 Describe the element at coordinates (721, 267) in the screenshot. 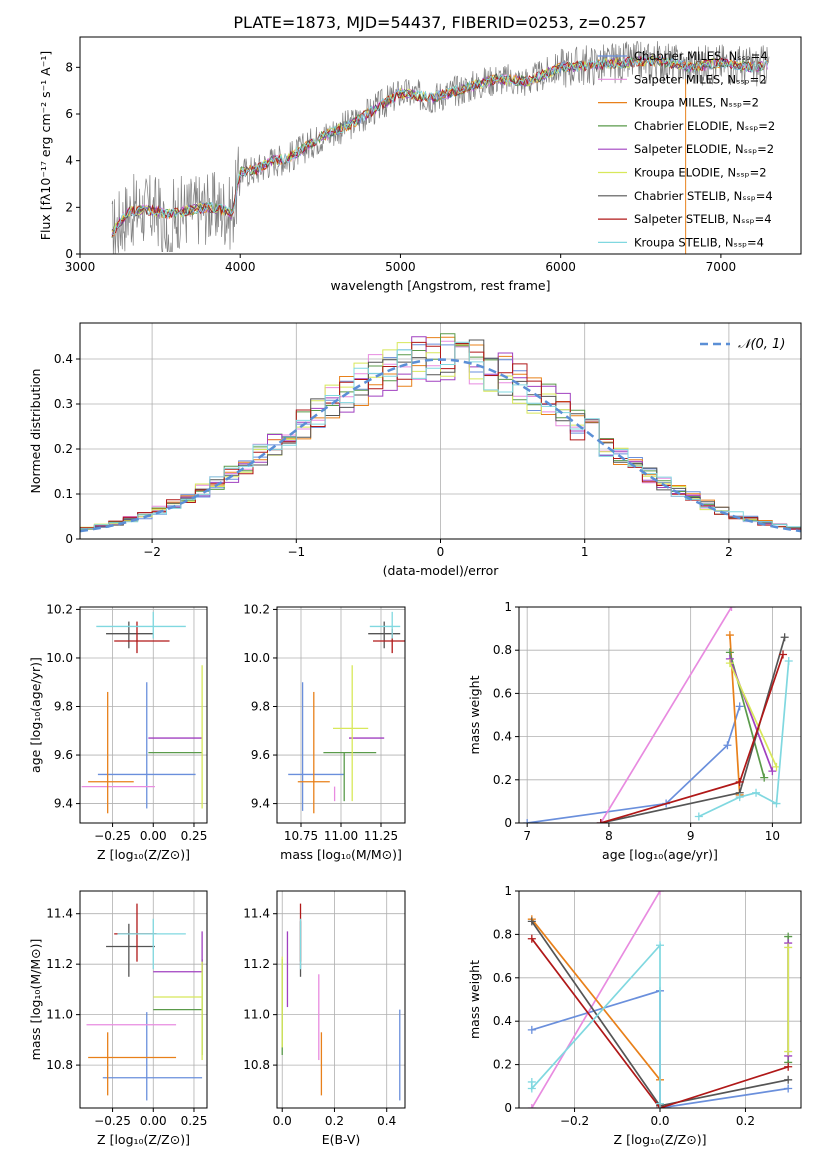

I see `x-tick-label: 7000` at that location.